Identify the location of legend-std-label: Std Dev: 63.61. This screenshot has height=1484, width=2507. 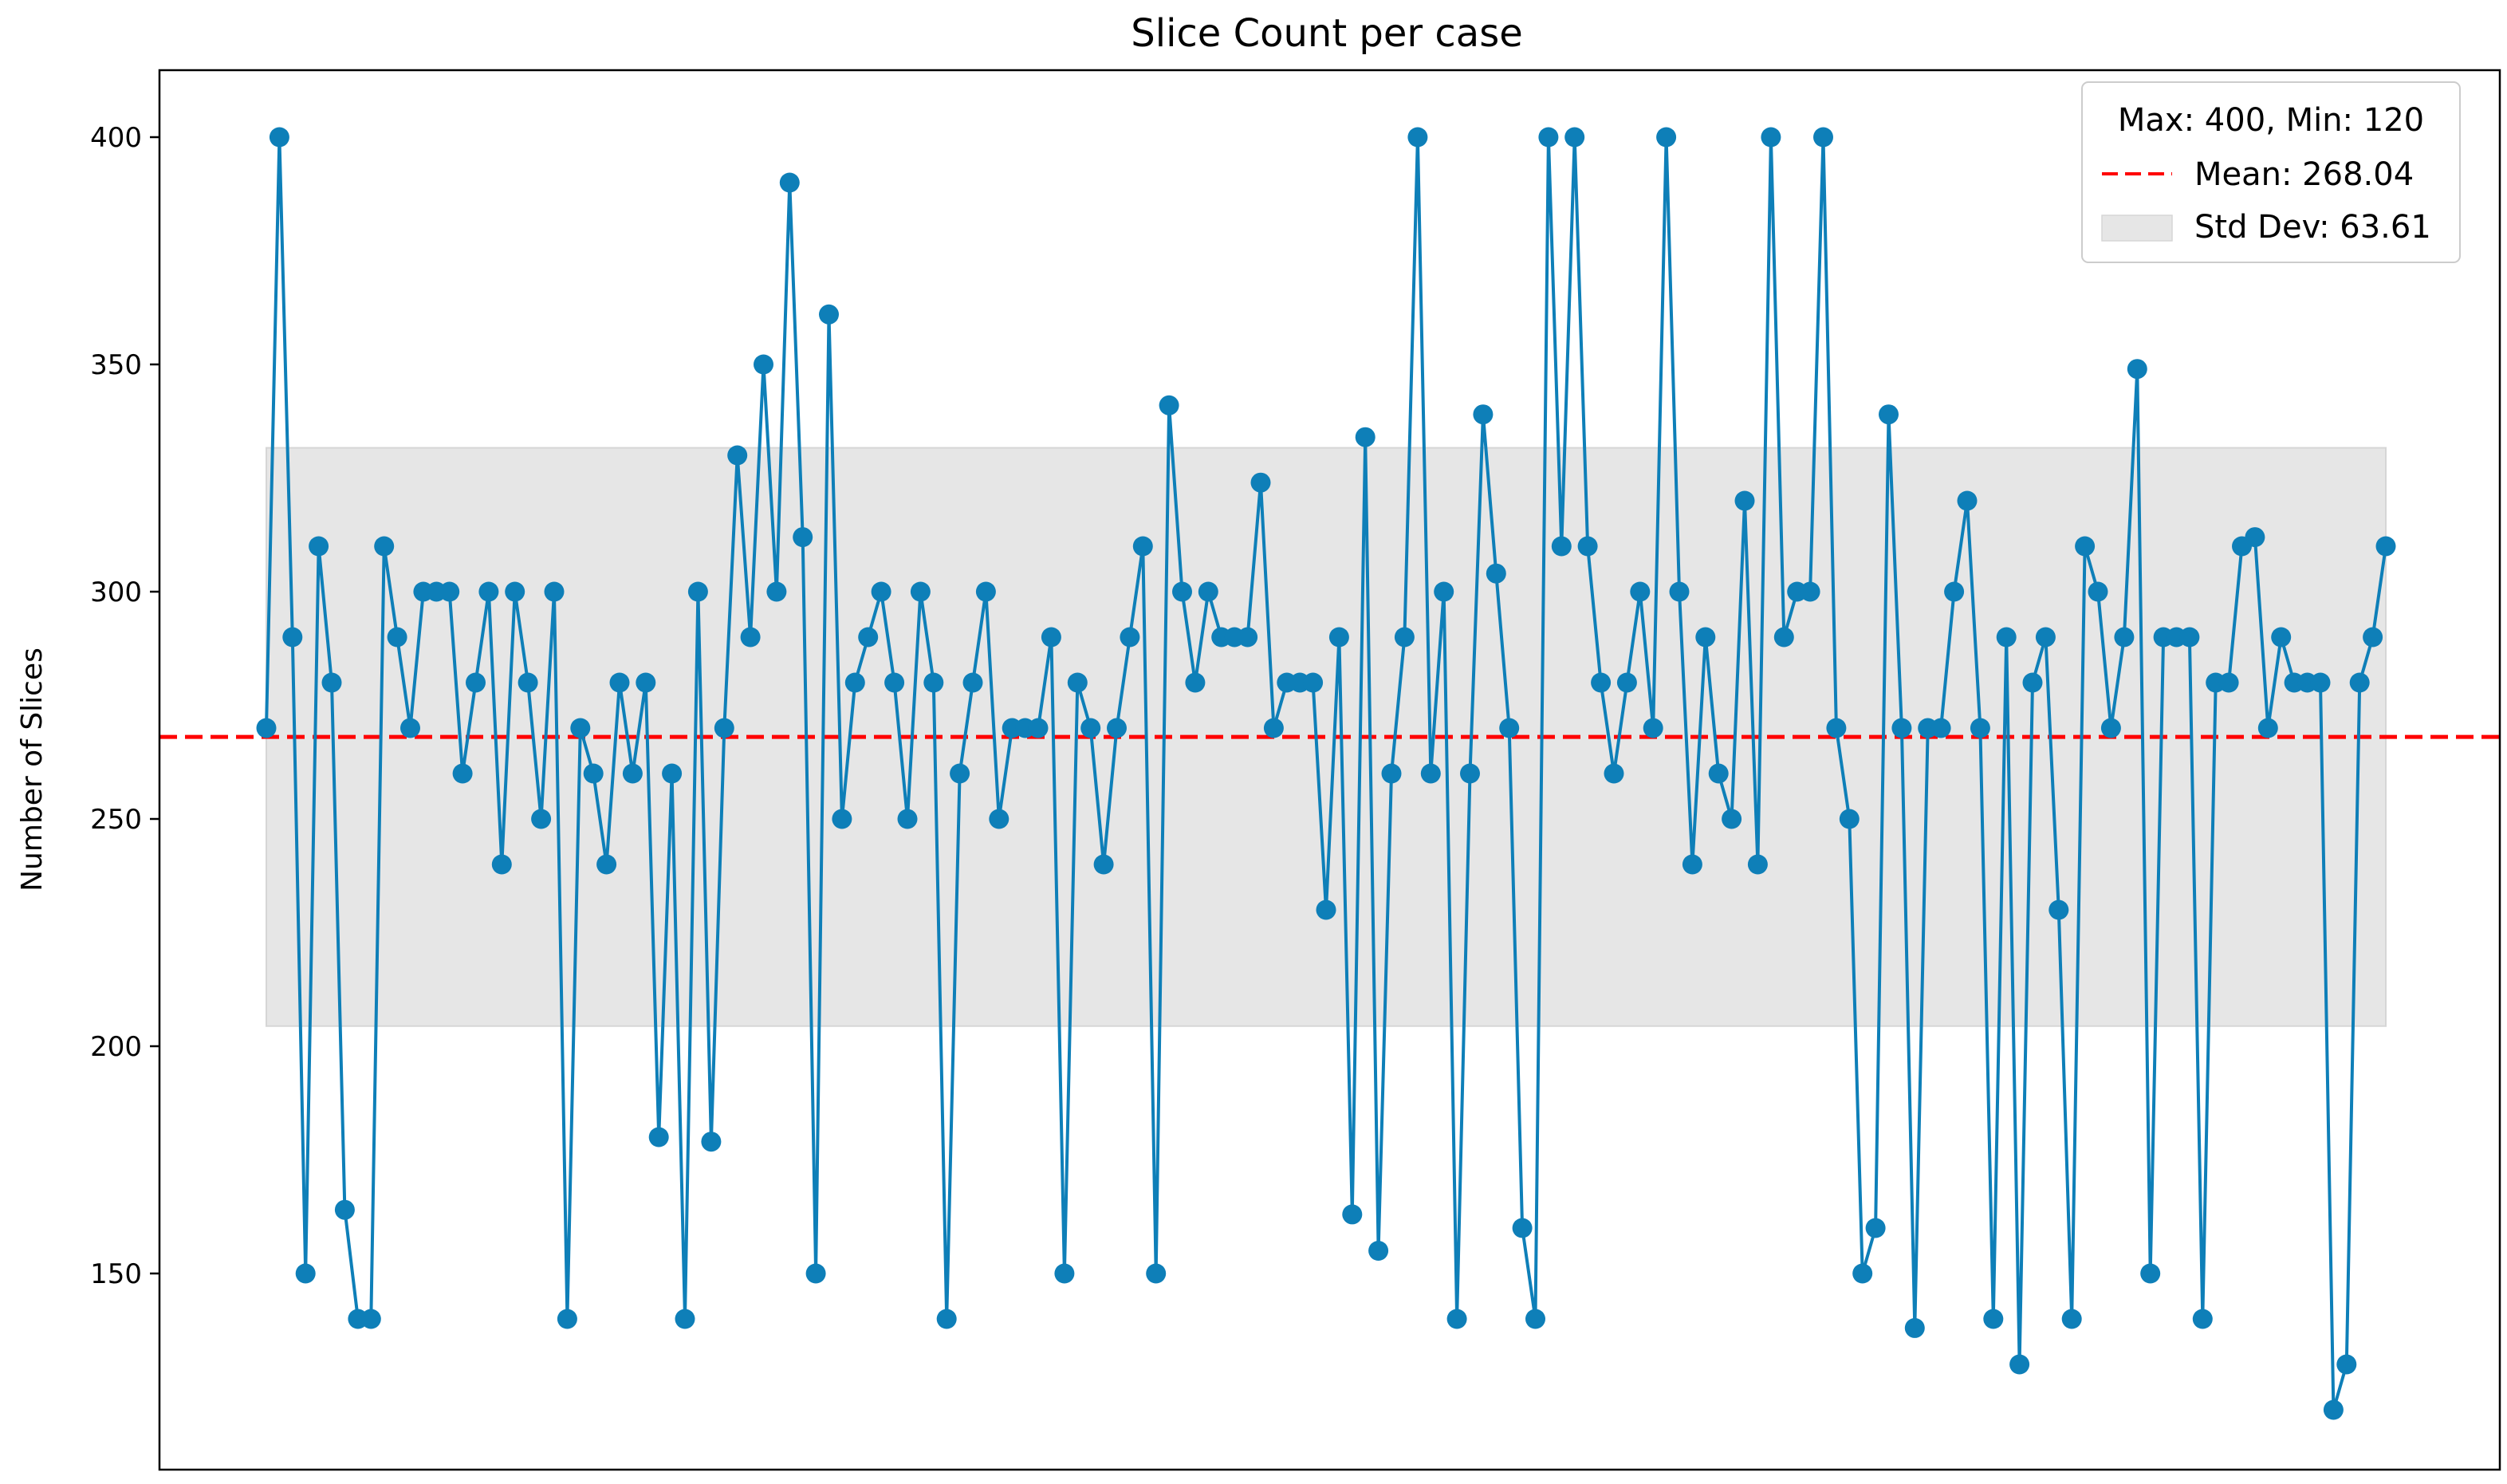
(2313, 227).